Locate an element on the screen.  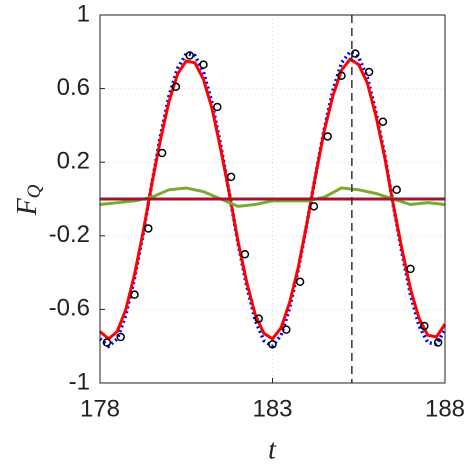
y-tick-label: -1 is located at coordinates (79, 381).